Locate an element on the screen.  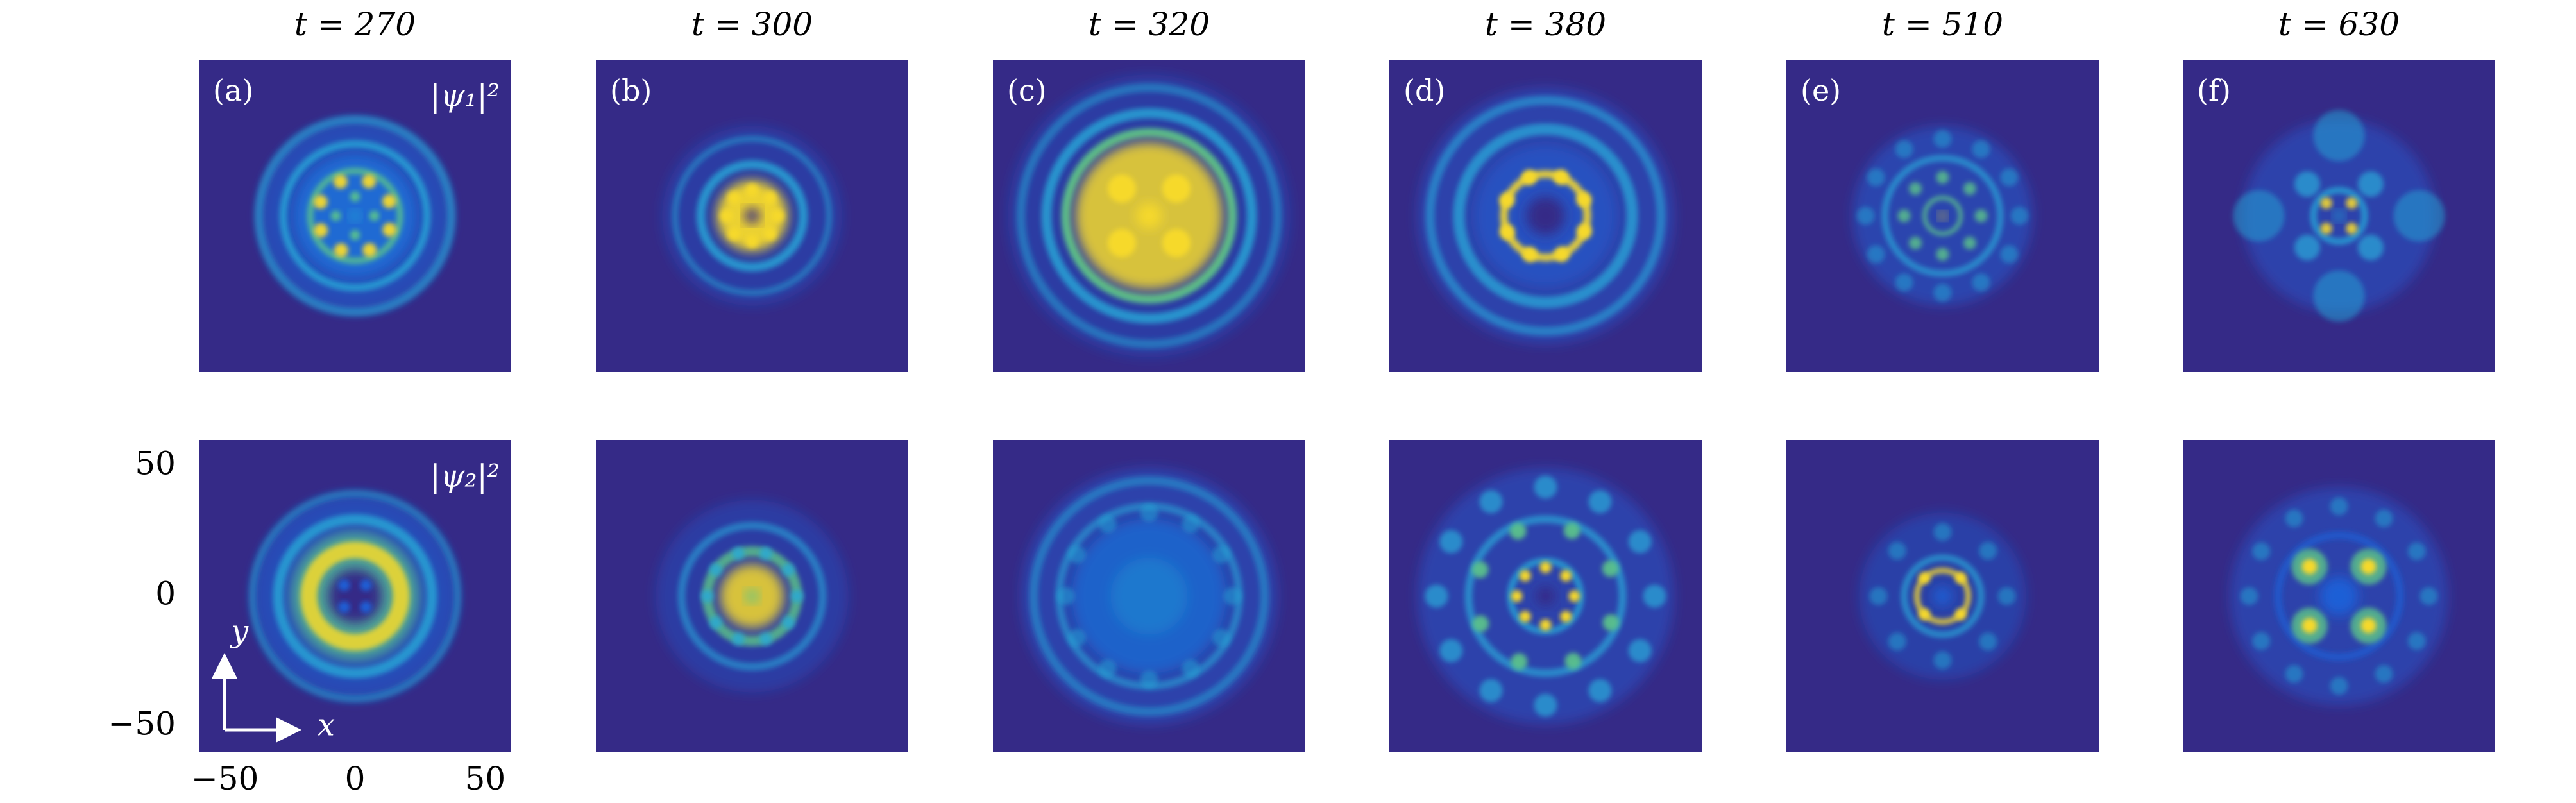
panel-label: (d) is located at coordinates (1424, 90).